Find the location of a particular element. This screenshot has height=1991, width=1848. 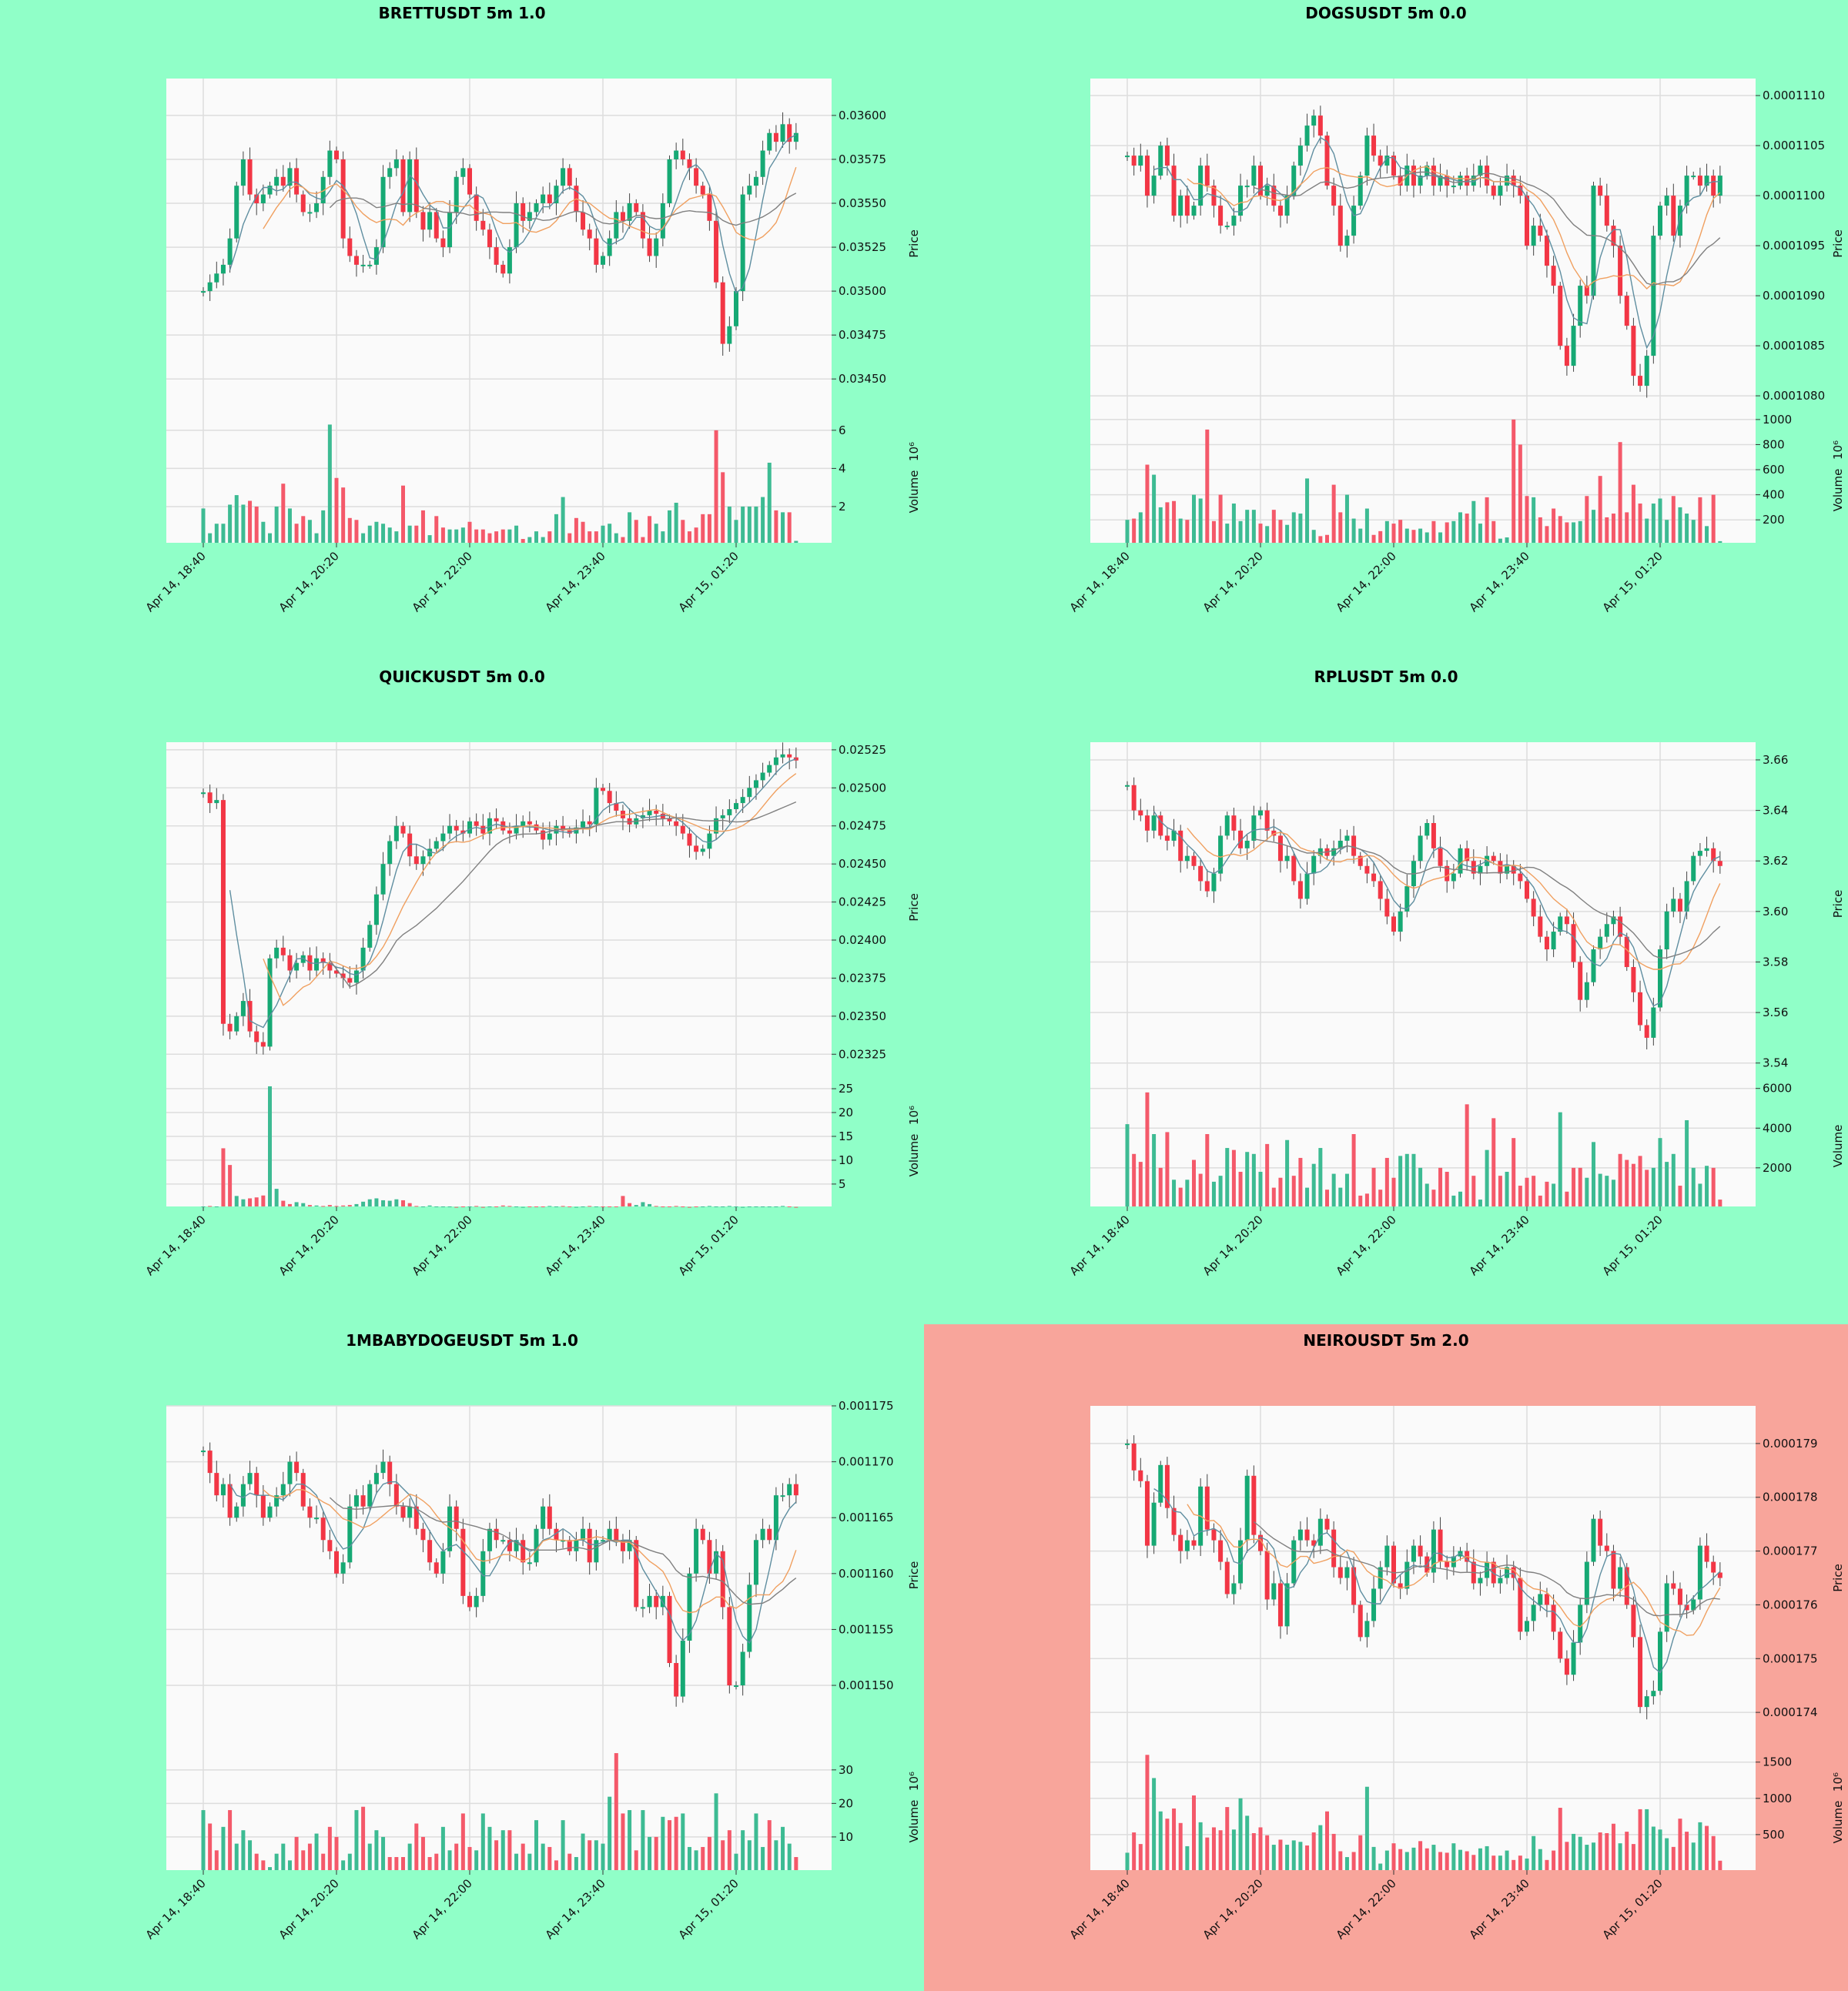

plot-area is located at coordinates (1423, 311).